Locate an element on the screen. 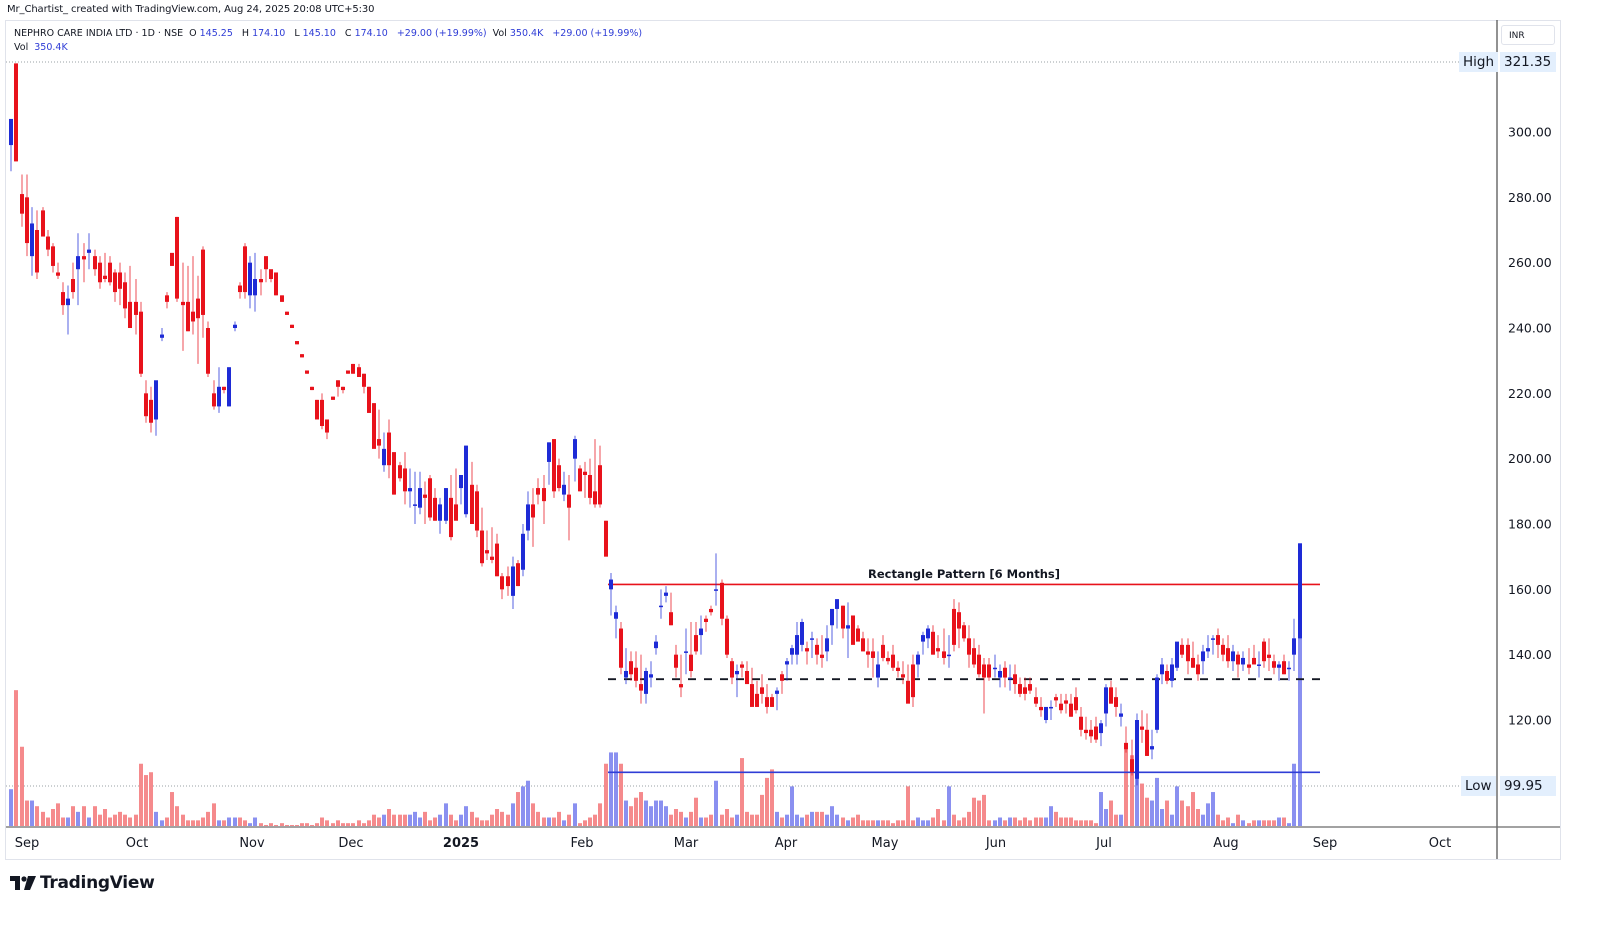 The image size is (1600, 927). volume-indicator-label: Vol is located at coordinates (21, 47).